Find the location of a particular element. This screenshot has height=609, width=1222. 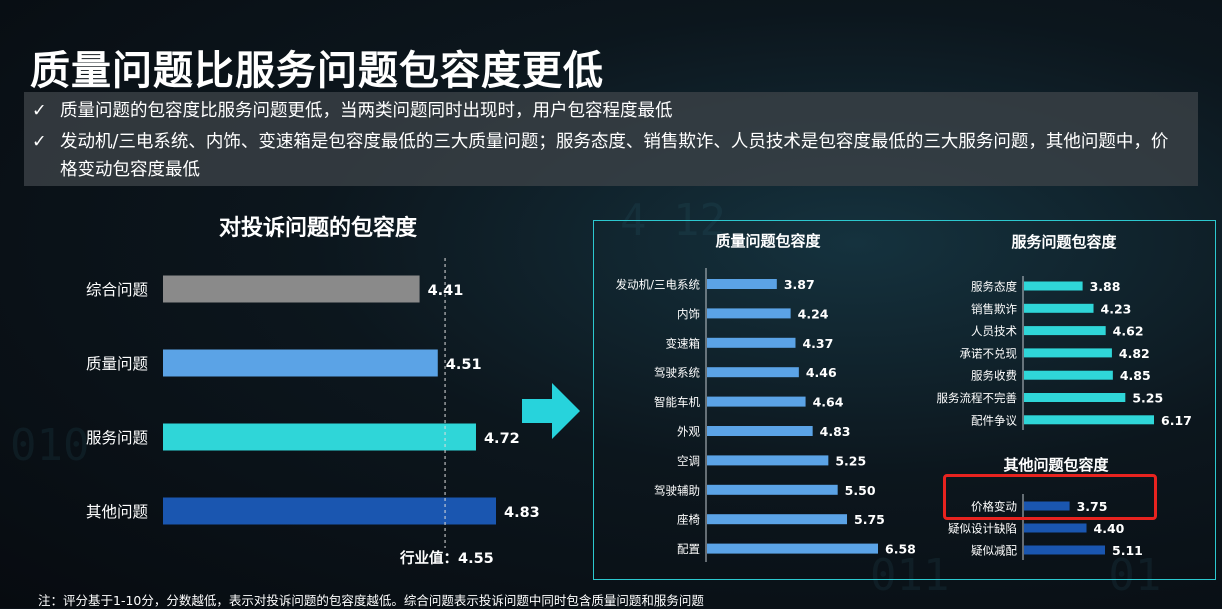

category-label: 驾驶系统 is located at coordinates (677, 373).